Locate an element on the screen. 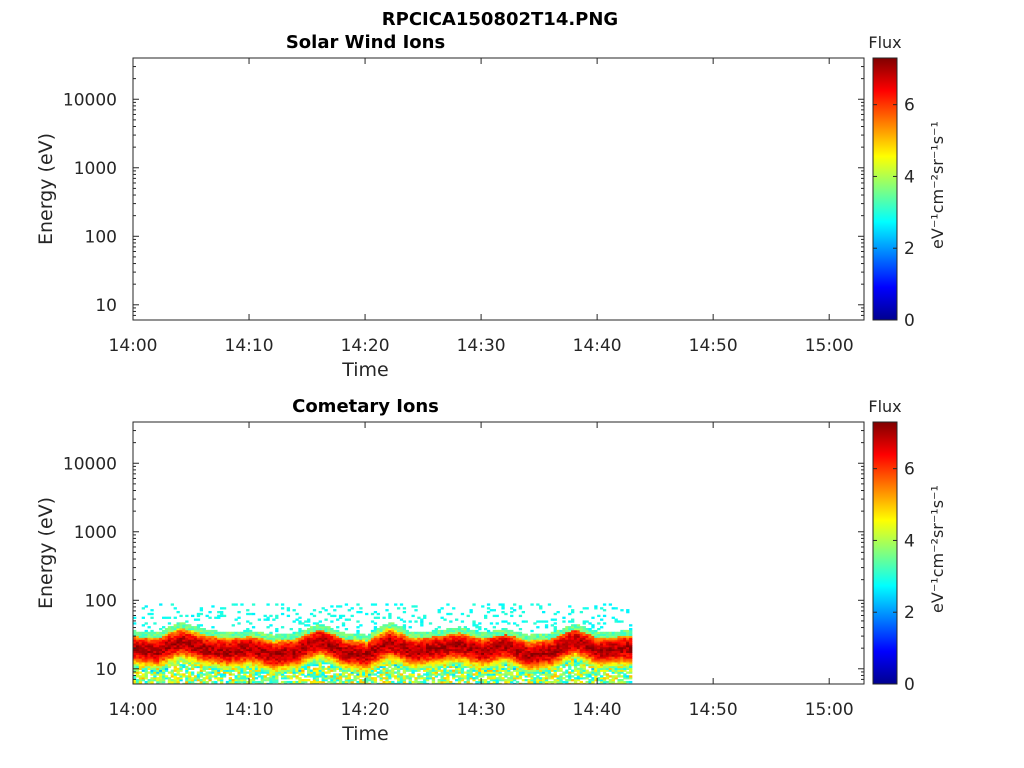  x-tick-label: 14:20 is located at coordinates (365, 346).